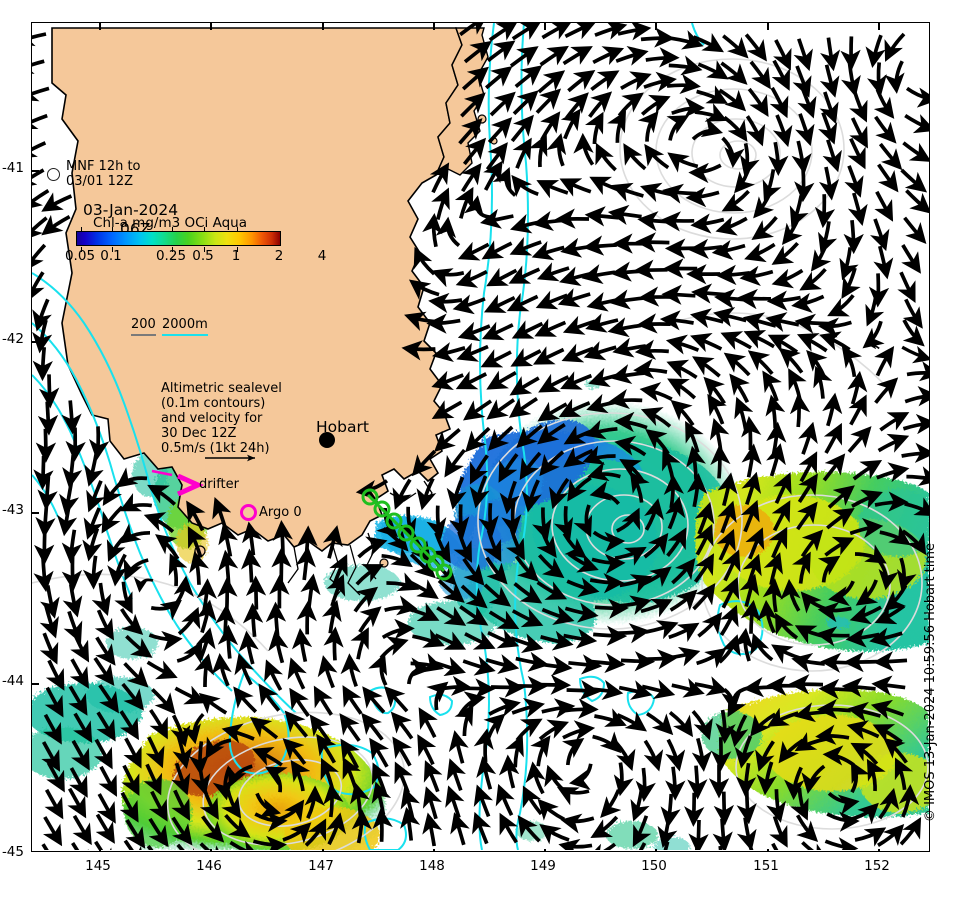 Image resolution: width=980 pixels, height=900 pixels. Describe the element at coordinates (190, 485) in the screenshot. I see `drifter-icon` at that location.